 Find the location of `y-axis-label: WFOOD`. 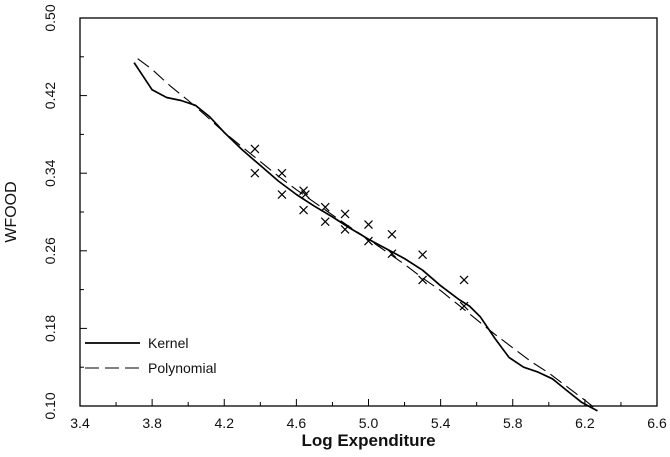

y-axis-label: WFOOD is located at coordinates (11, 211).